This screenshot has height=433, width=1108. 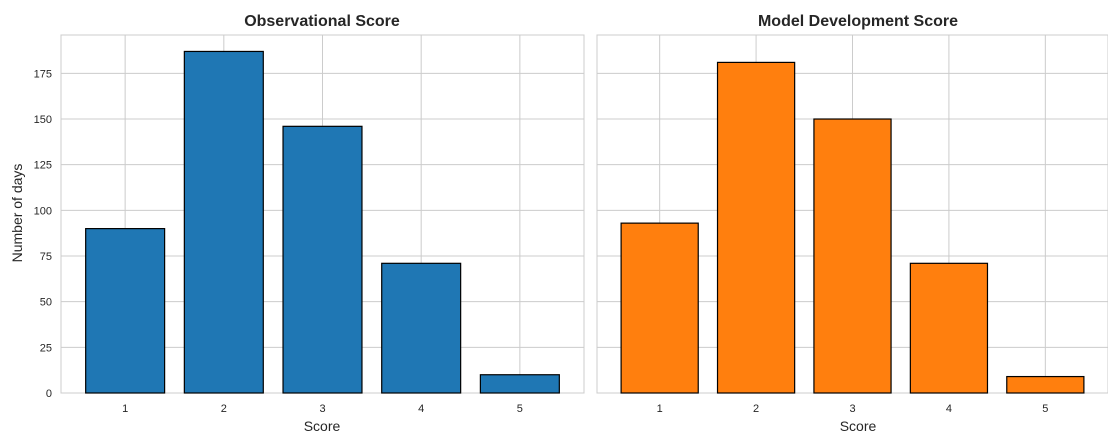 I want to click on chart-title: Observational Score, so click(x=322, y=21).